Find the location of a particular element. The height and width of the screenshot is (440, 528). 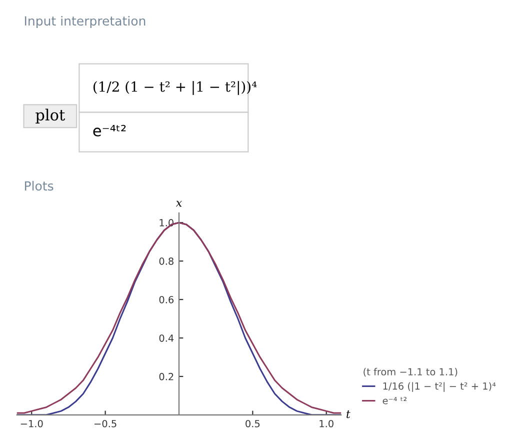

y-tick-label: 0.2 is located at coordinates (166, 376).